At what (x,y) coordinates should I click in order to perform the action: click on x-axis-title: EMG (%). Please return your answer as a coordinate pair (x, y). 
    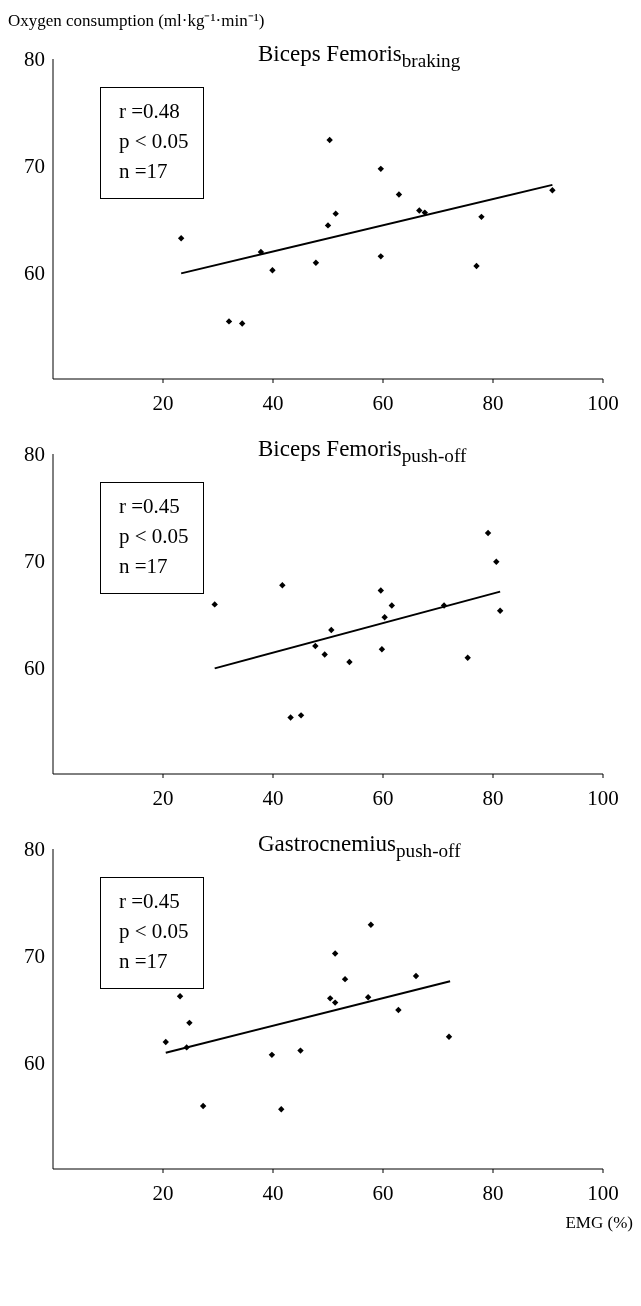
    Looking at the image, I should click on (598, 1223).